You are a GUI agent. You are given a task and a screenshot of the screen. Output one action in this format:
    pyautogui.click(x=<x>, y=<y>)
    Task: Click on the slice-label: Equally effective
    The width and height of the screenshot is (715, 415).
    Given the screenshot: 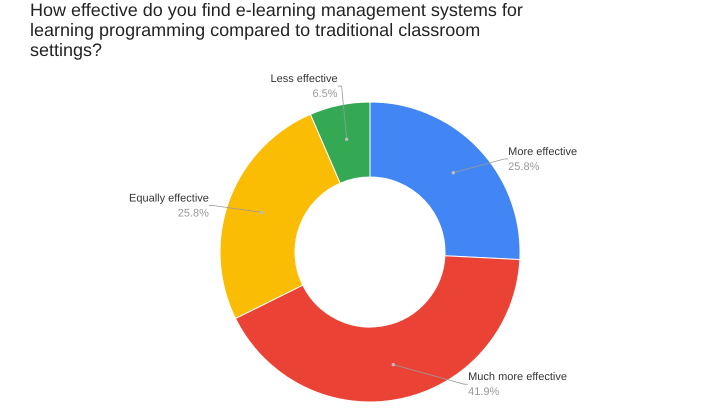 What is the action you would take?
    pyautogui.click(x=169, y=198)
    